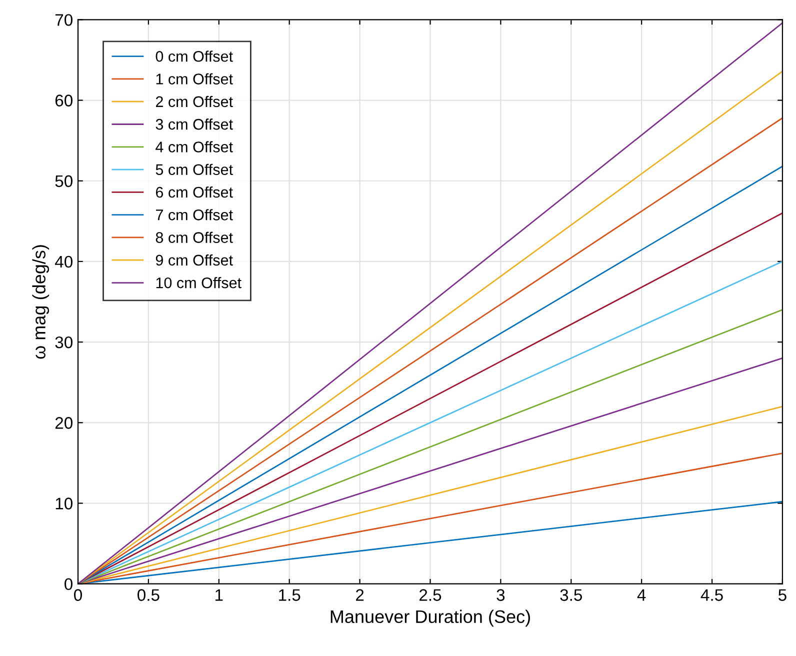  What do you see at coordinates (64, 504) in the screenshot?
I see `y-tick-label: 10` at bounding box center [64, 504].